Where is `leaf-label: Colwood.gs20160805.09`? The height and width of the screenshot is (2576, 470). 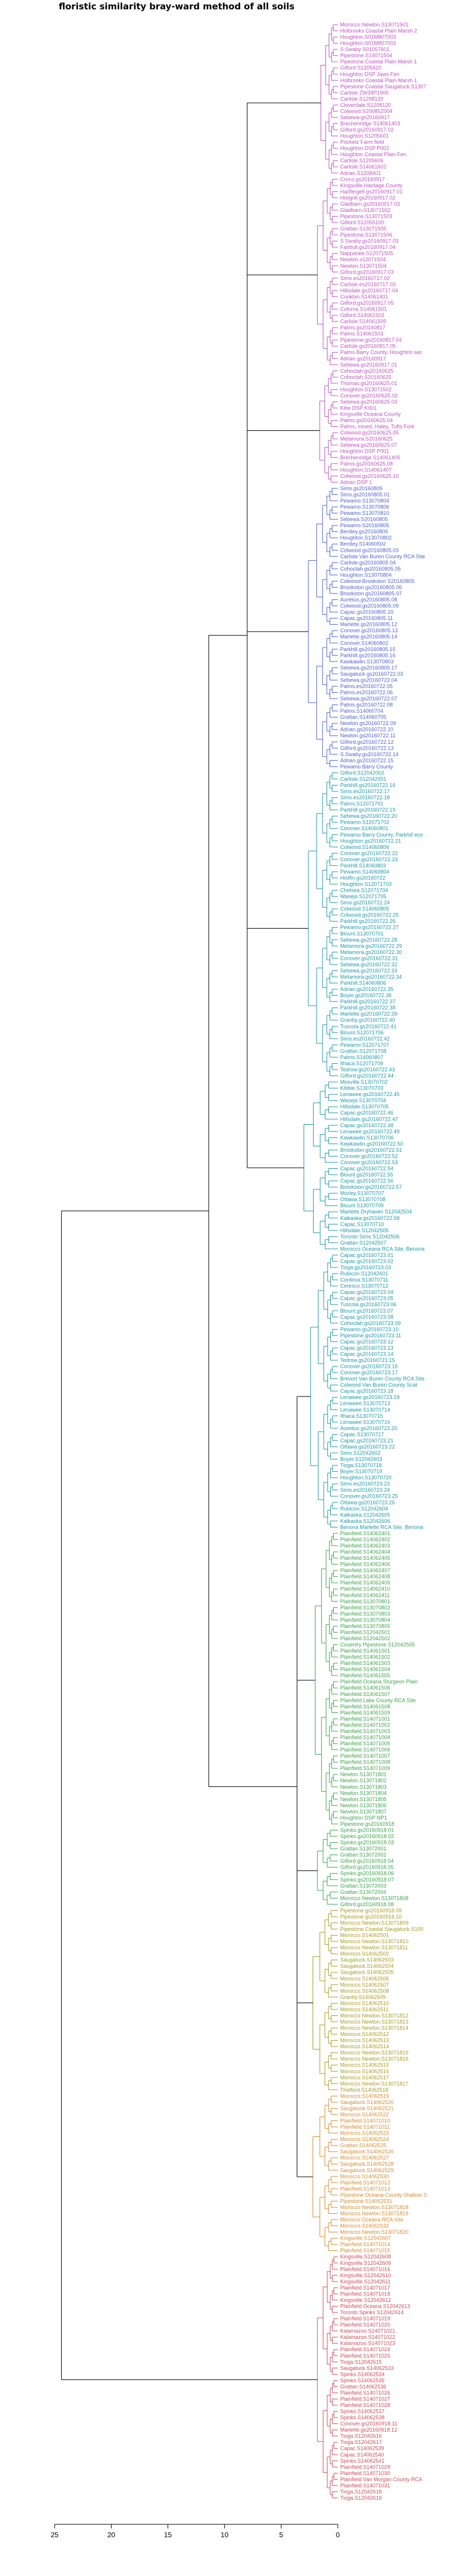
leaf-label: Colwood.gs20160805.09 is located at coordinates (370, 606).